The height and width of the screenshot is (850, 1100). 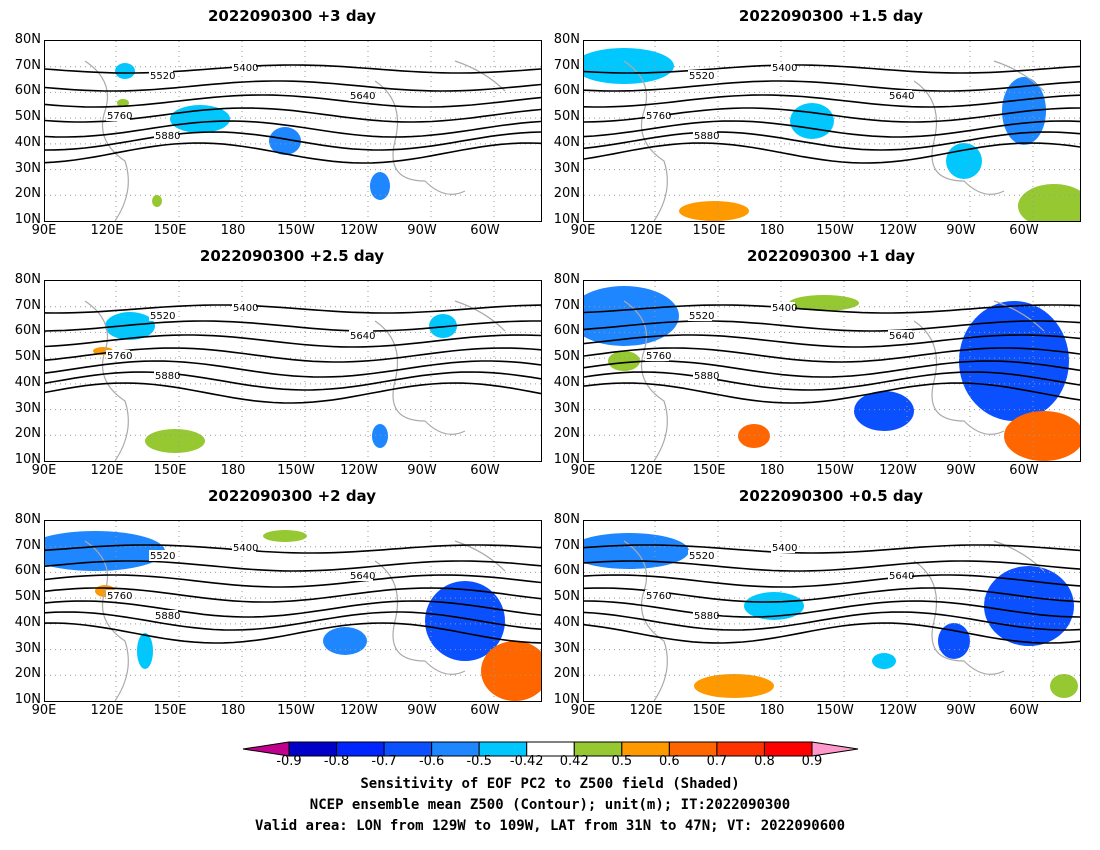 I want to click on colorbar-level-label: -0.42, so click(x=526, y=761).